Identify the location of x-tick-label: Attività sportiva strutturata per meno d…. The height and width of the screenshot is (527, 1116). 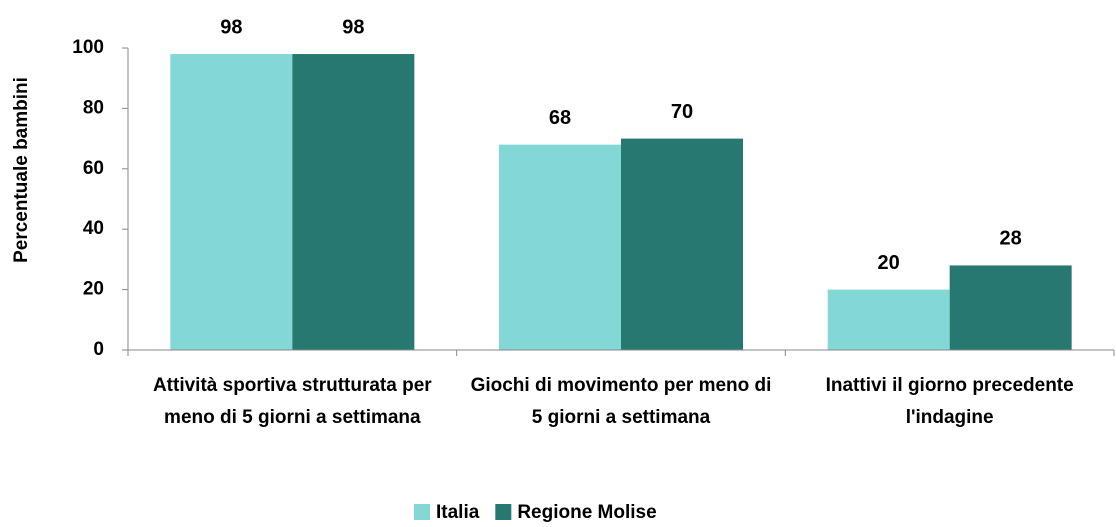
(292, 401).